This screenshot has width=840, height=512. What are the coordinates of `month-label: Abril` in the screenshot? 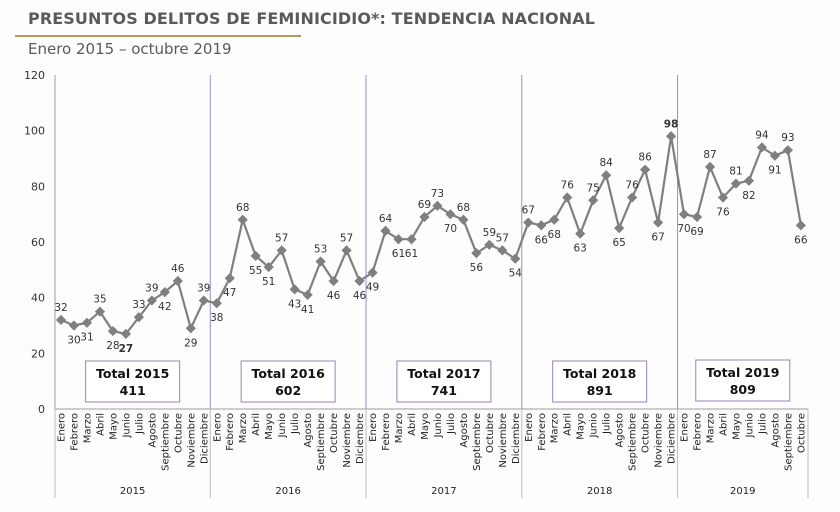 It's located at (100, 424).